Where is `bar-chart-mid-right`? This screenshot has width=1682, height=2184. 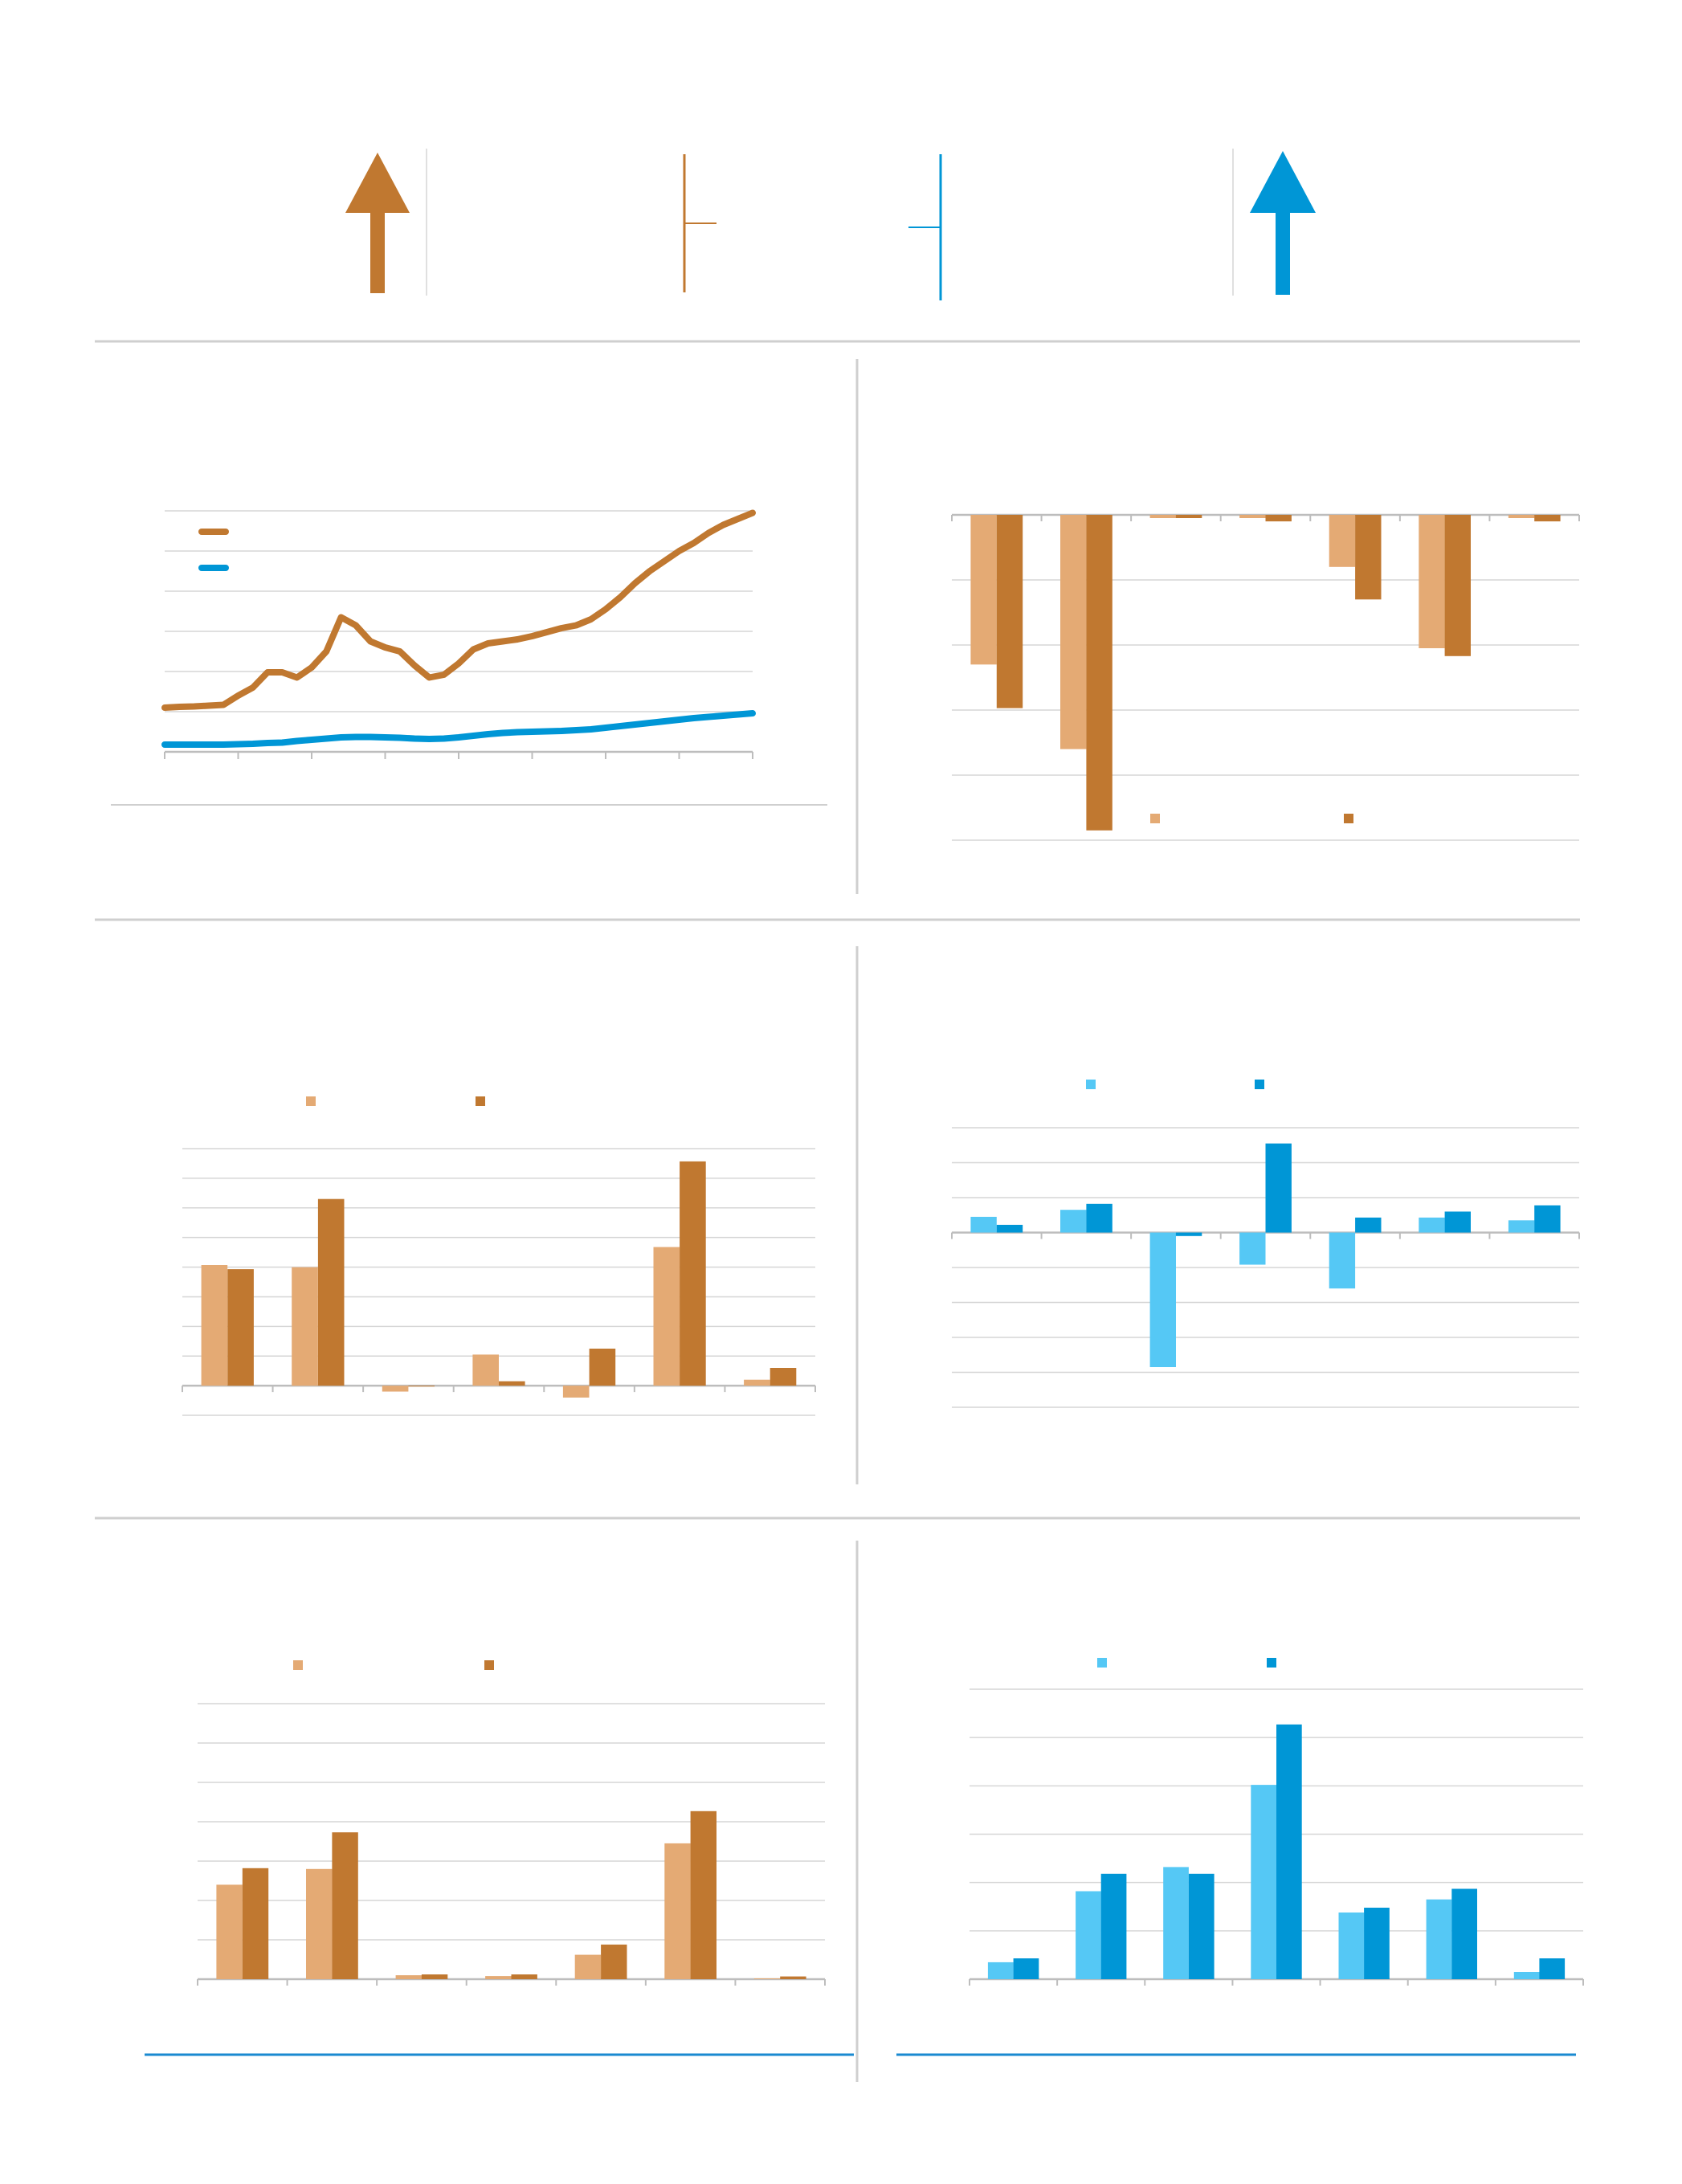 bar-chart-mid-right is located at coordinates (1265, 1244).